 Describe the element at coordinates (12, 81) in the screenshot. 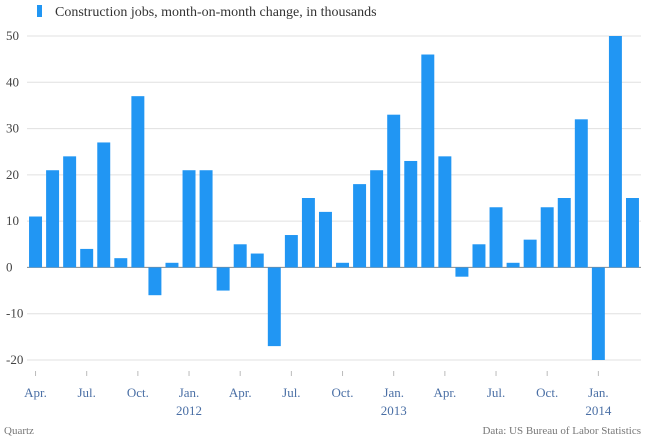

I see `y-tick-label: 40` at that location.